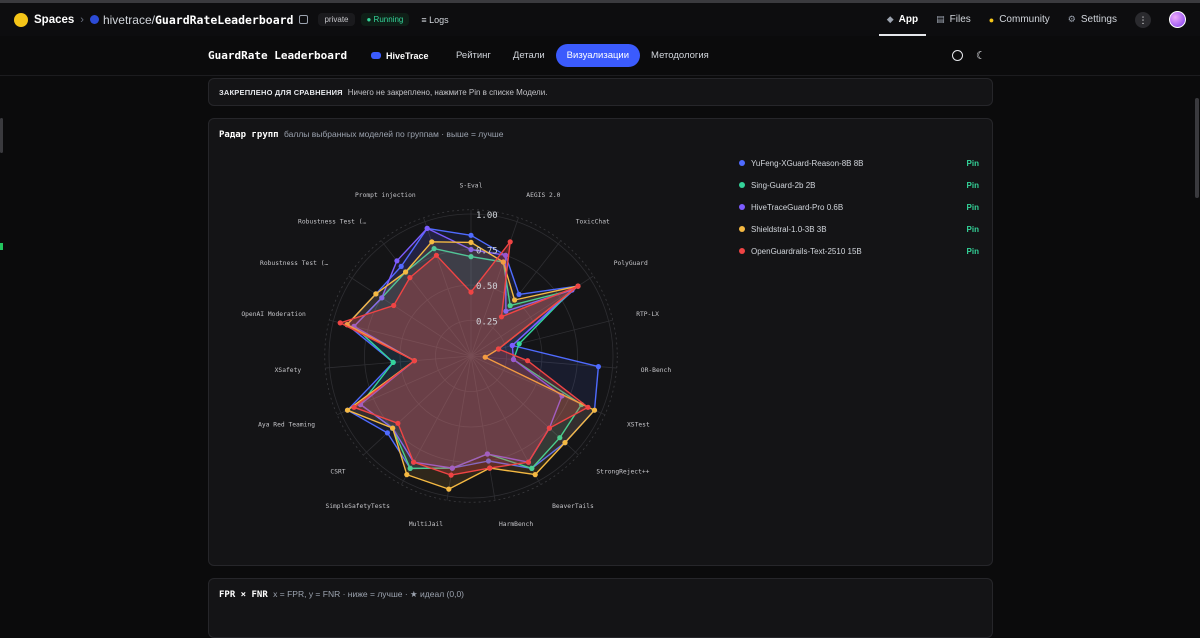 Image resolution: width=1200 pixels, height=638 pixels. Describe the element at coordinates (426, 524) in the screenshot. I see `radar-axis-label: MultiJail` at that location.